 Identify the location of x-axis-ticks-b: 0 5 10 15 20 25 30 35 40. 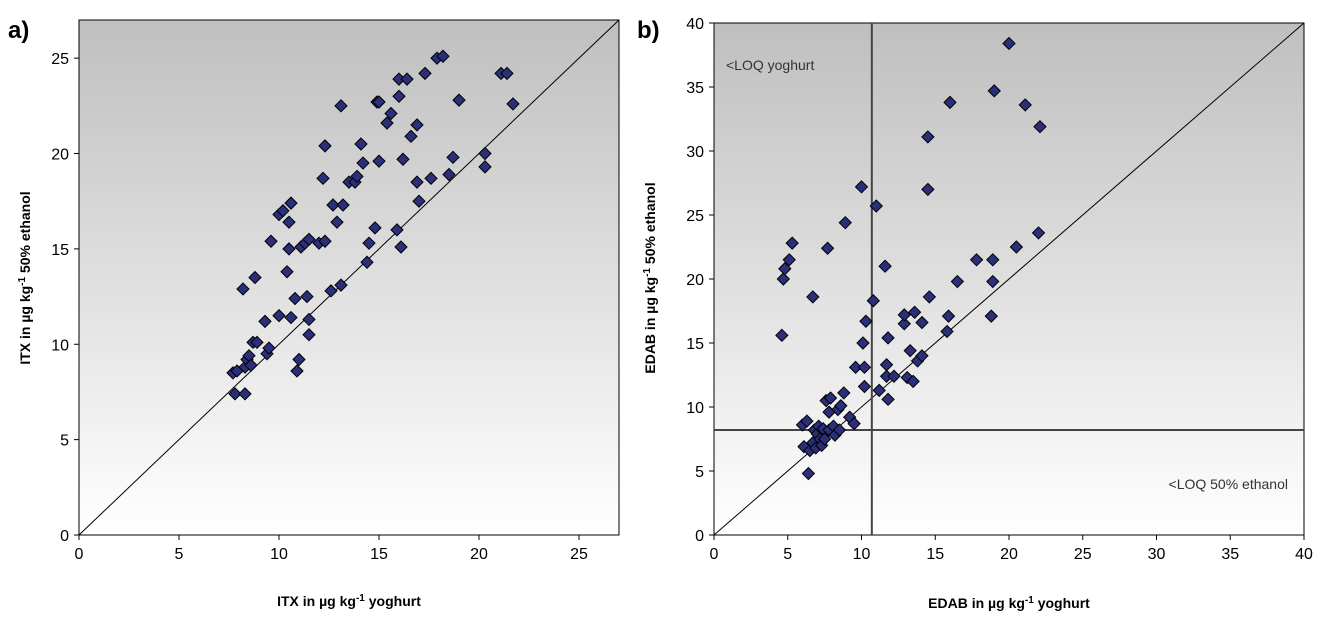
(1011, 549).